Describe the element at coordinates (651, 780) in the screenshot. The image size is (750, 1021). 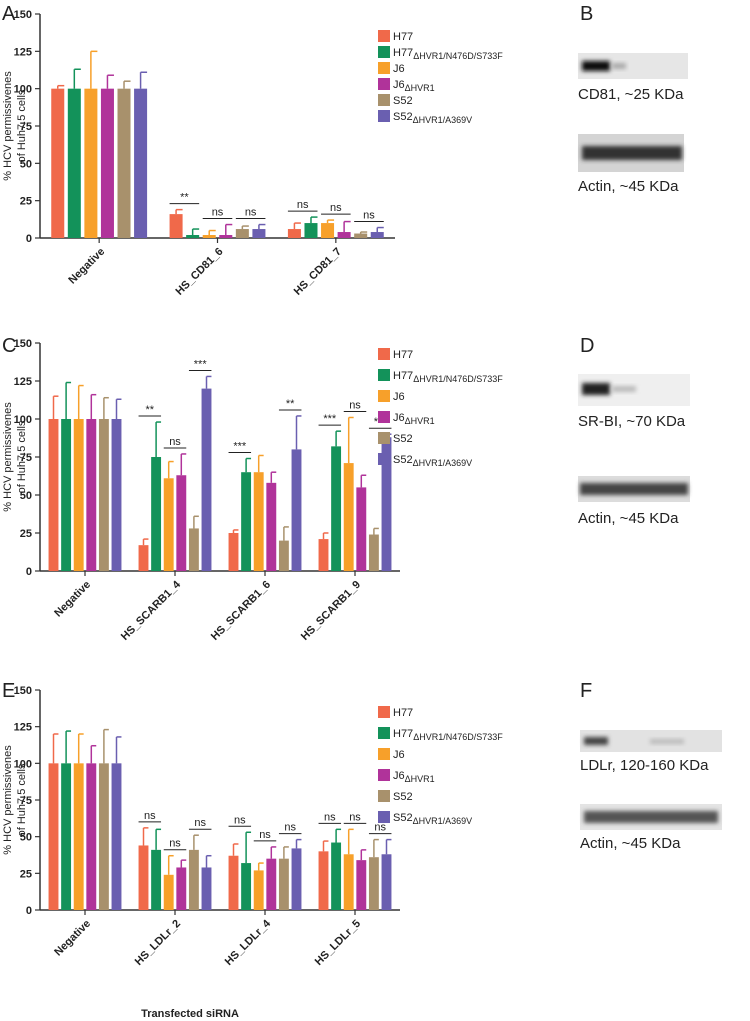
I see `blot` at that location.